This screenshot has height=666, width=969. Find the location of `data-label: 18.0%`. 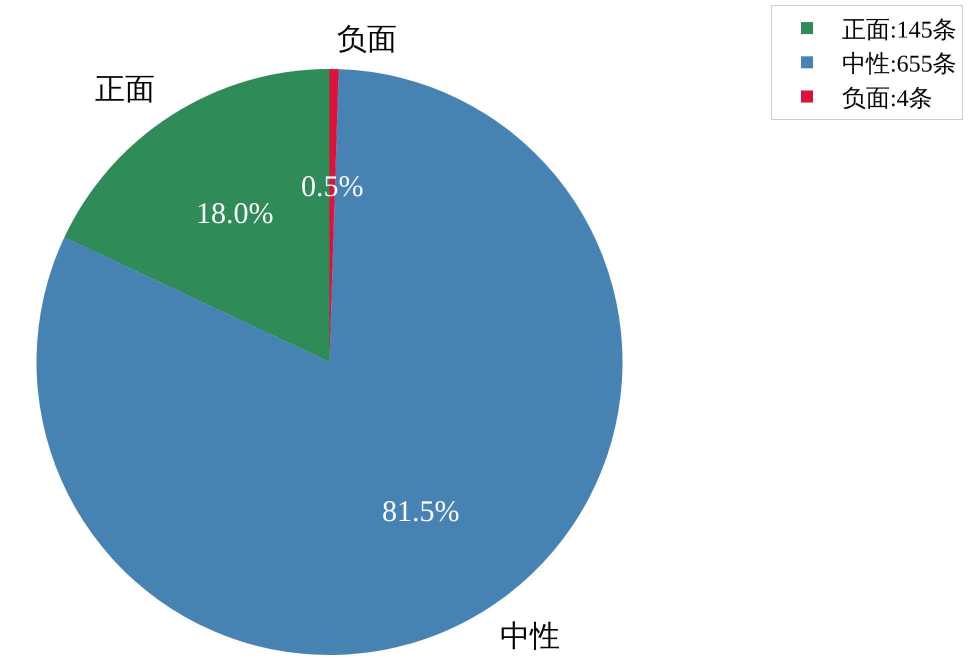

data-label: 18.0% is located at coordinates (235, 213).